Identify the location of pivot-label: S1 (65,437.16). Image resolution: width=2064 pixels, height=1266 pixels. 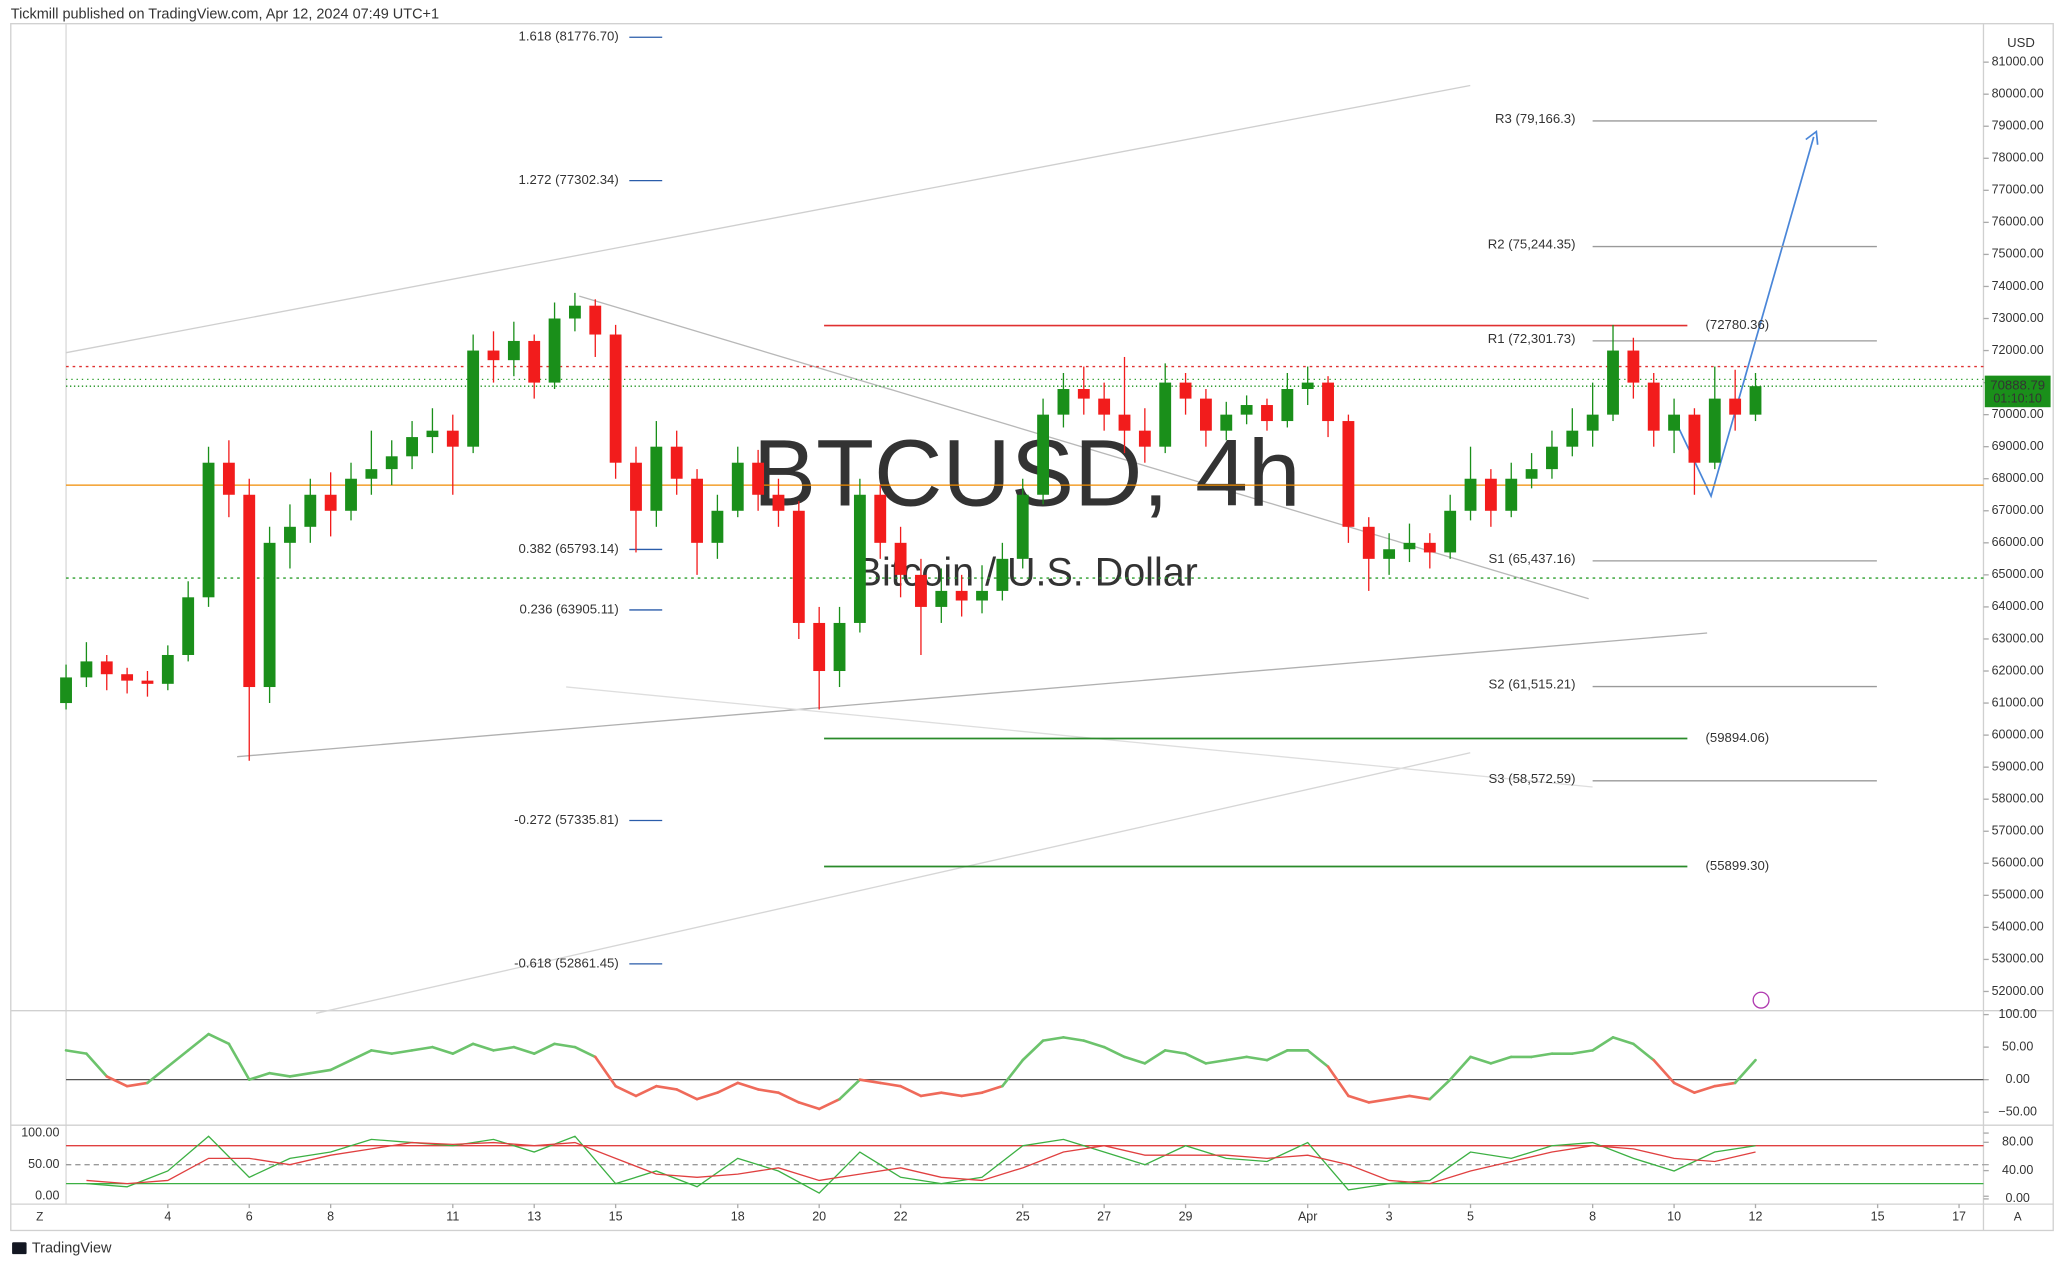
(1531, 558).